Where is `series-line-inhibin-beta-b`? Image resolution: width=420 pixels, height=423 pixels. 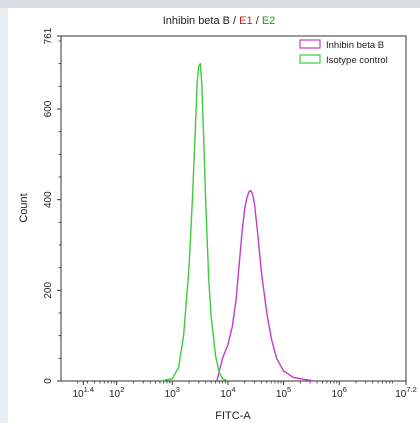 series-line-inhibin-beta-b is located at coordinates (265, 285).